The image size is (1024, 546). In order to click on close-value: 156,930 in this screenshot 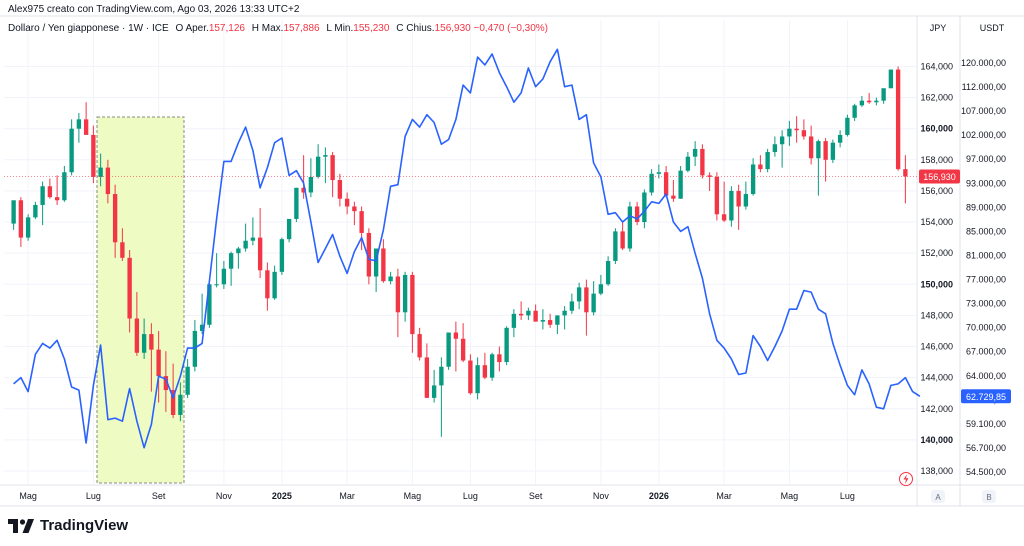, I will do `click(452, 28)`.